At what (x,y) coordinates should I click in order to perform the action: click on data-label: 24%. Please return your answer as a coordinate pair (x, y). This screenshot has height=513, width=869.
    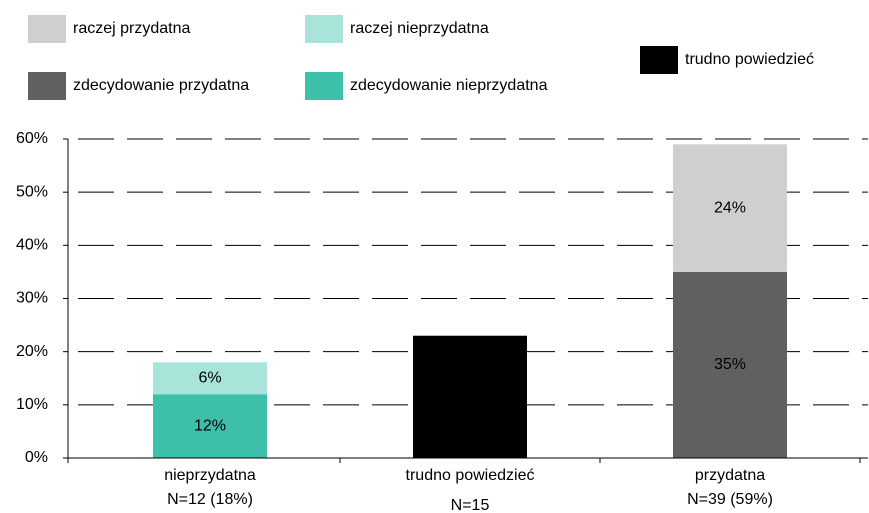
    Looking at the image, I should click on (730, 207).